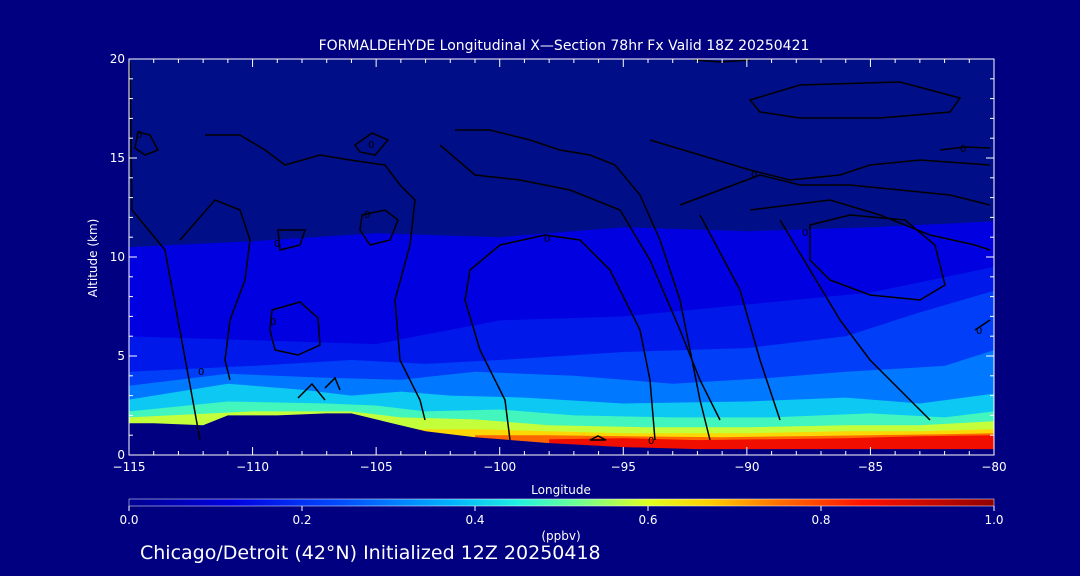  What do you see at coordinates (117, 158) in the screenshot?
I see `y-tick-label: 15` at bounding box center [117, 158].